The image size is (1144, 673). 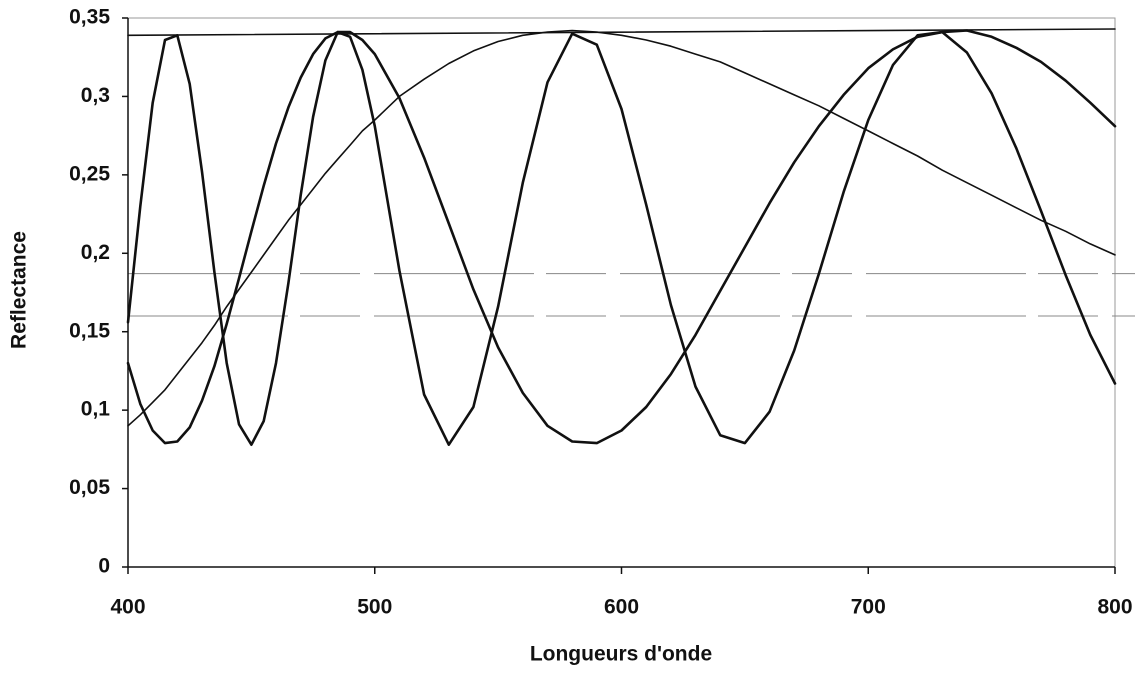 What do you see at coordinates (104, 566) in the screenshot?
I see `y-tick-label: 0` at bounding box center [104, 566].